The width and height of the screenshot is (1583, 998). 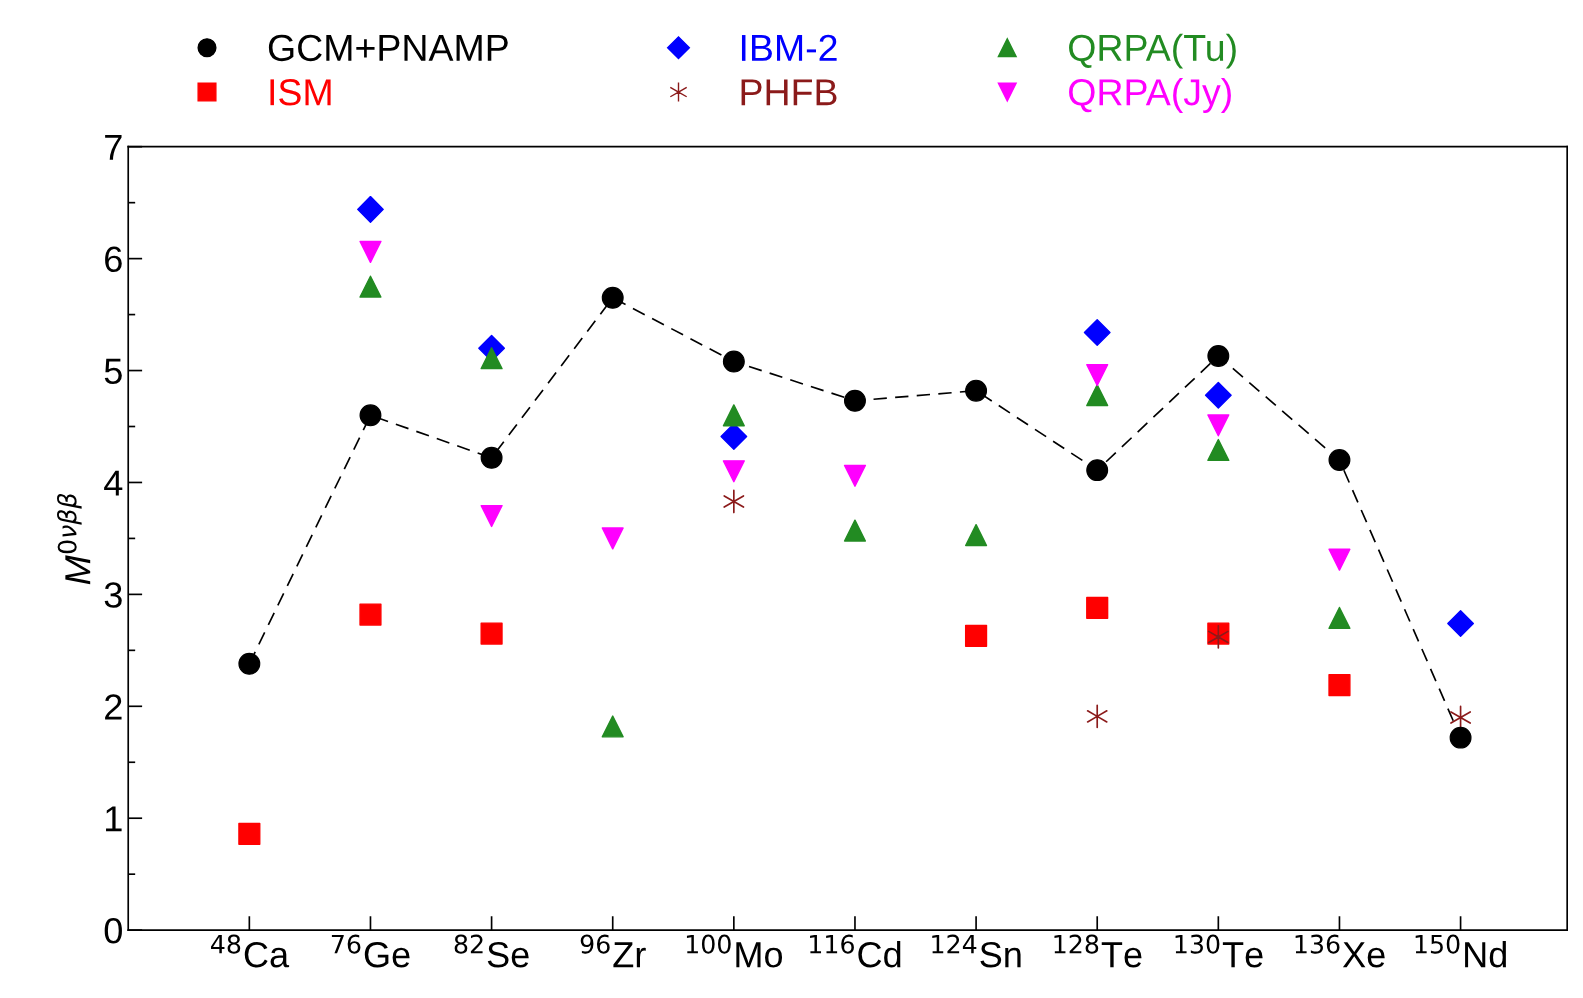 I want to click on x-tick-label: $^{76}$Ge, so click(x=370, y=951).